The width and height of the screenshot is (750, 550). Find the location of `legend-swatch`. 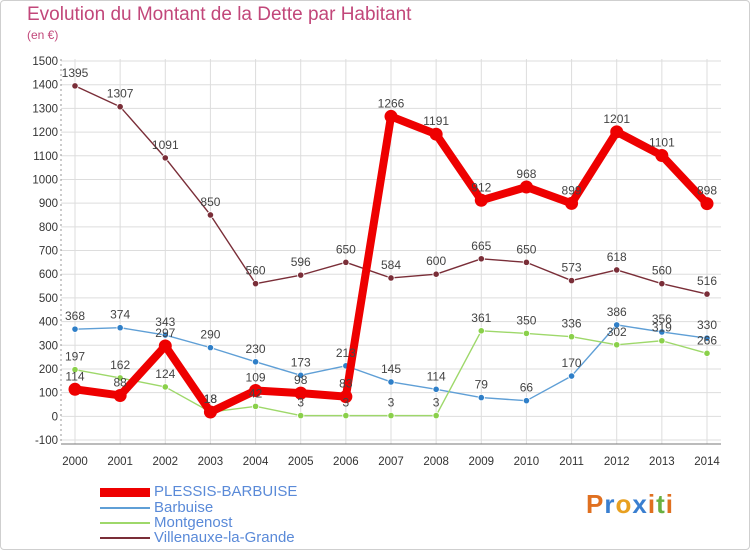

legend-swatch is located at coordinates (125, 523).